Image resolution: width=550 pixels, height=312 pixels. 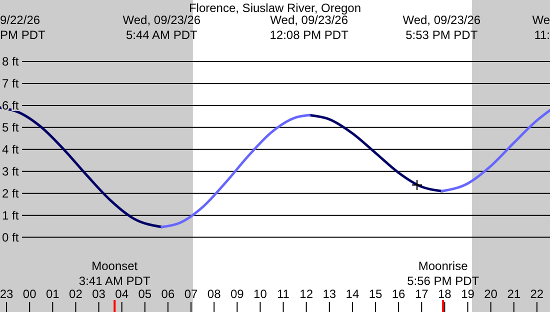 I want to click on annotation: Wed, 09/23/26 12:08 PM PDT, so click(x=310, y=27).